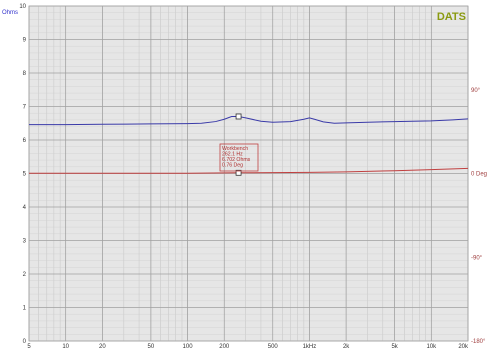 The image size is (487, 350). What do you see at coordinates (478, 342) in the screenshot?
I see `y2-tick-label: -180°` at bounding box center [478, 342].